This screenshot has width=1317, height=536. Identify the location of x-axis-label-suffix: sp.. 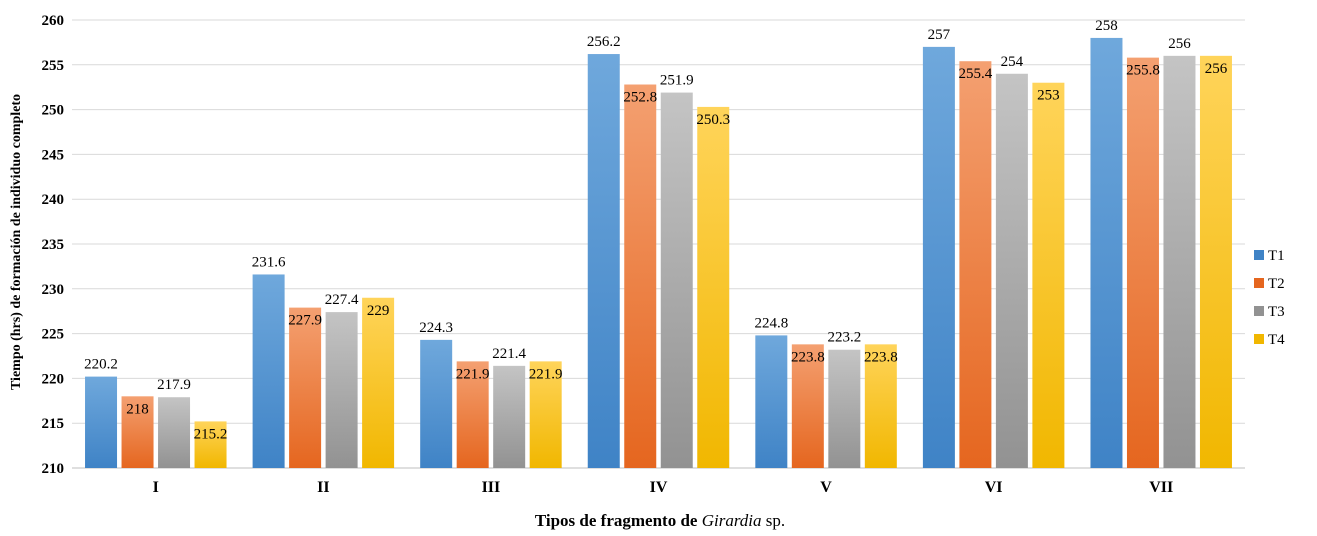
(774, 520).